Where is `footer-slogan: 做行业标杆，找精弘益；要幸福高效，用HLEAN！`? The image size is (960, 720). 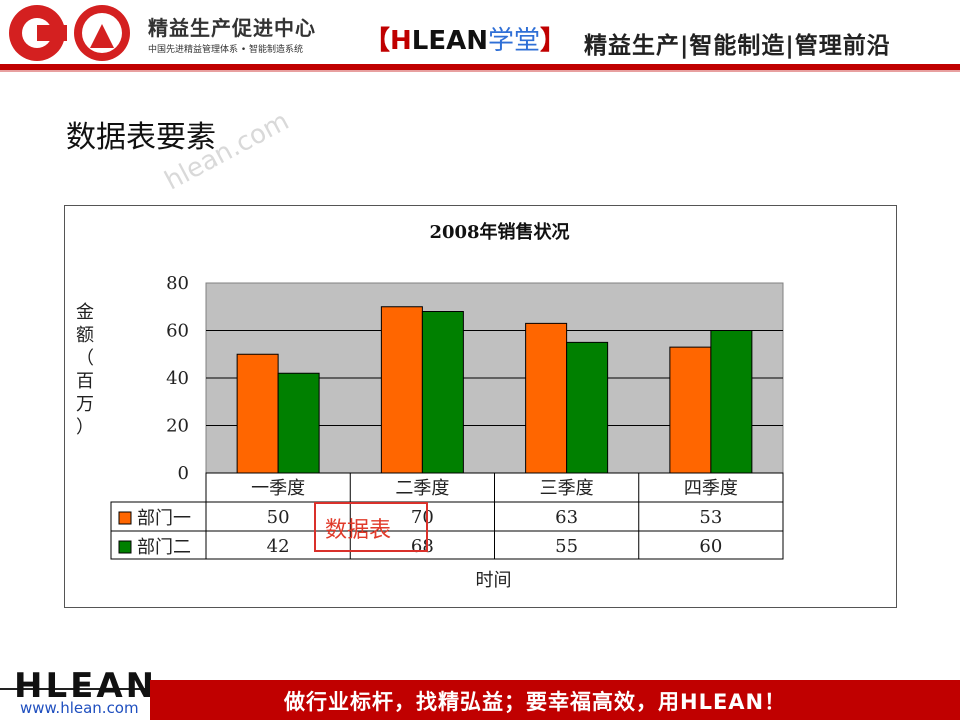 footer-slogan: 做行业标杆，找精弘益；要幸福高效，用HLEAN！ is located at coordinates (535, 702).